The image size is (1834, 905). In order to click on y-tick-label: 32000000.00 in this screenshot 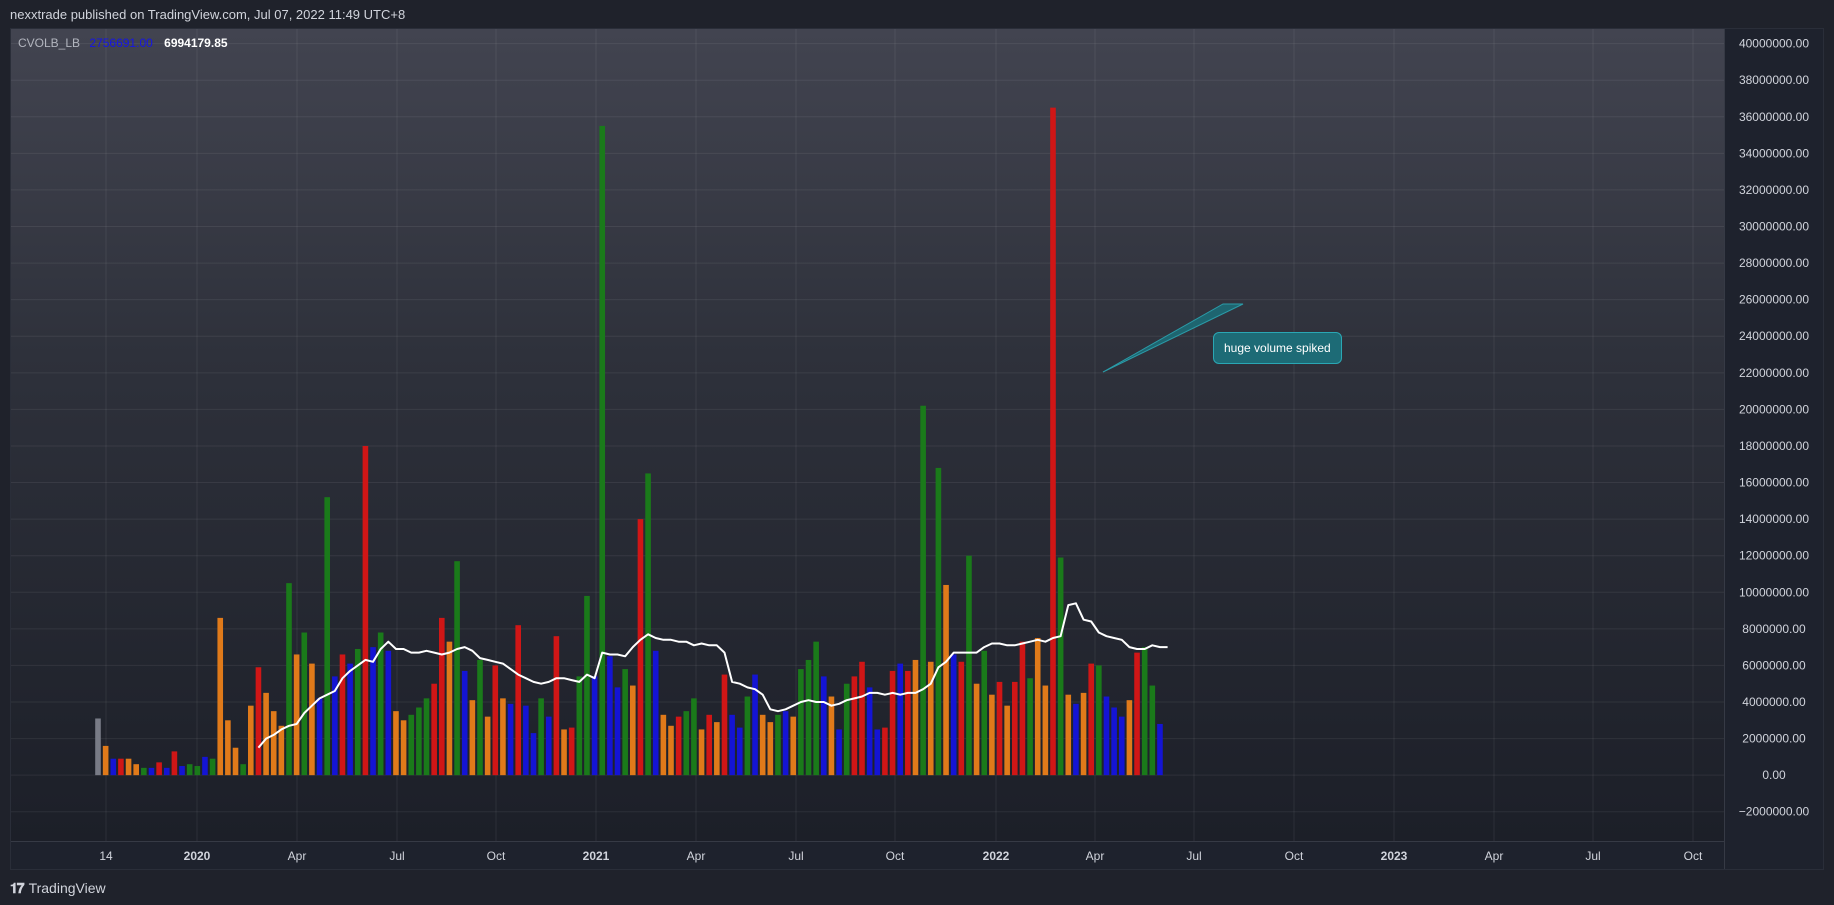, I will do `click(1774, 190)`.